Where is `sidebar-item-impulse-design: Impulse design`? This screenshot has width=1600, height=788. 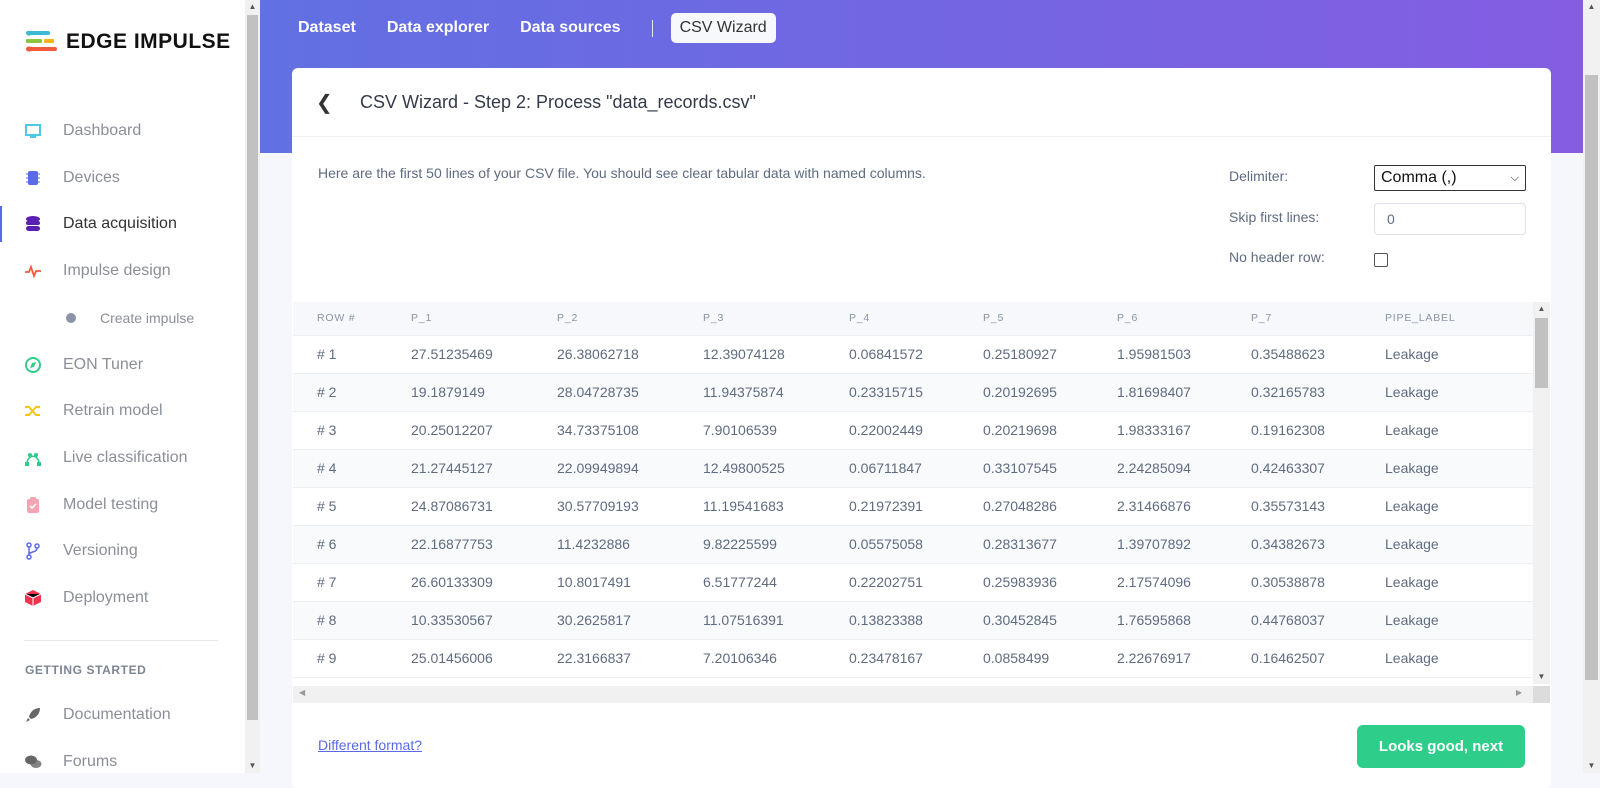
sidebar-item-impulse-design: Impulse design is located at coordinates (122, 271).